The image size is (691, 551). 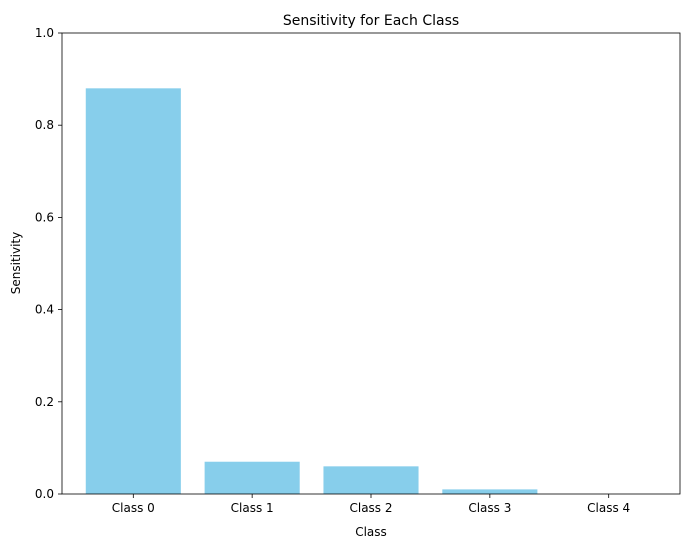 I want to click on y-axis-label: Sensitivity, so click(x=16, y=263).